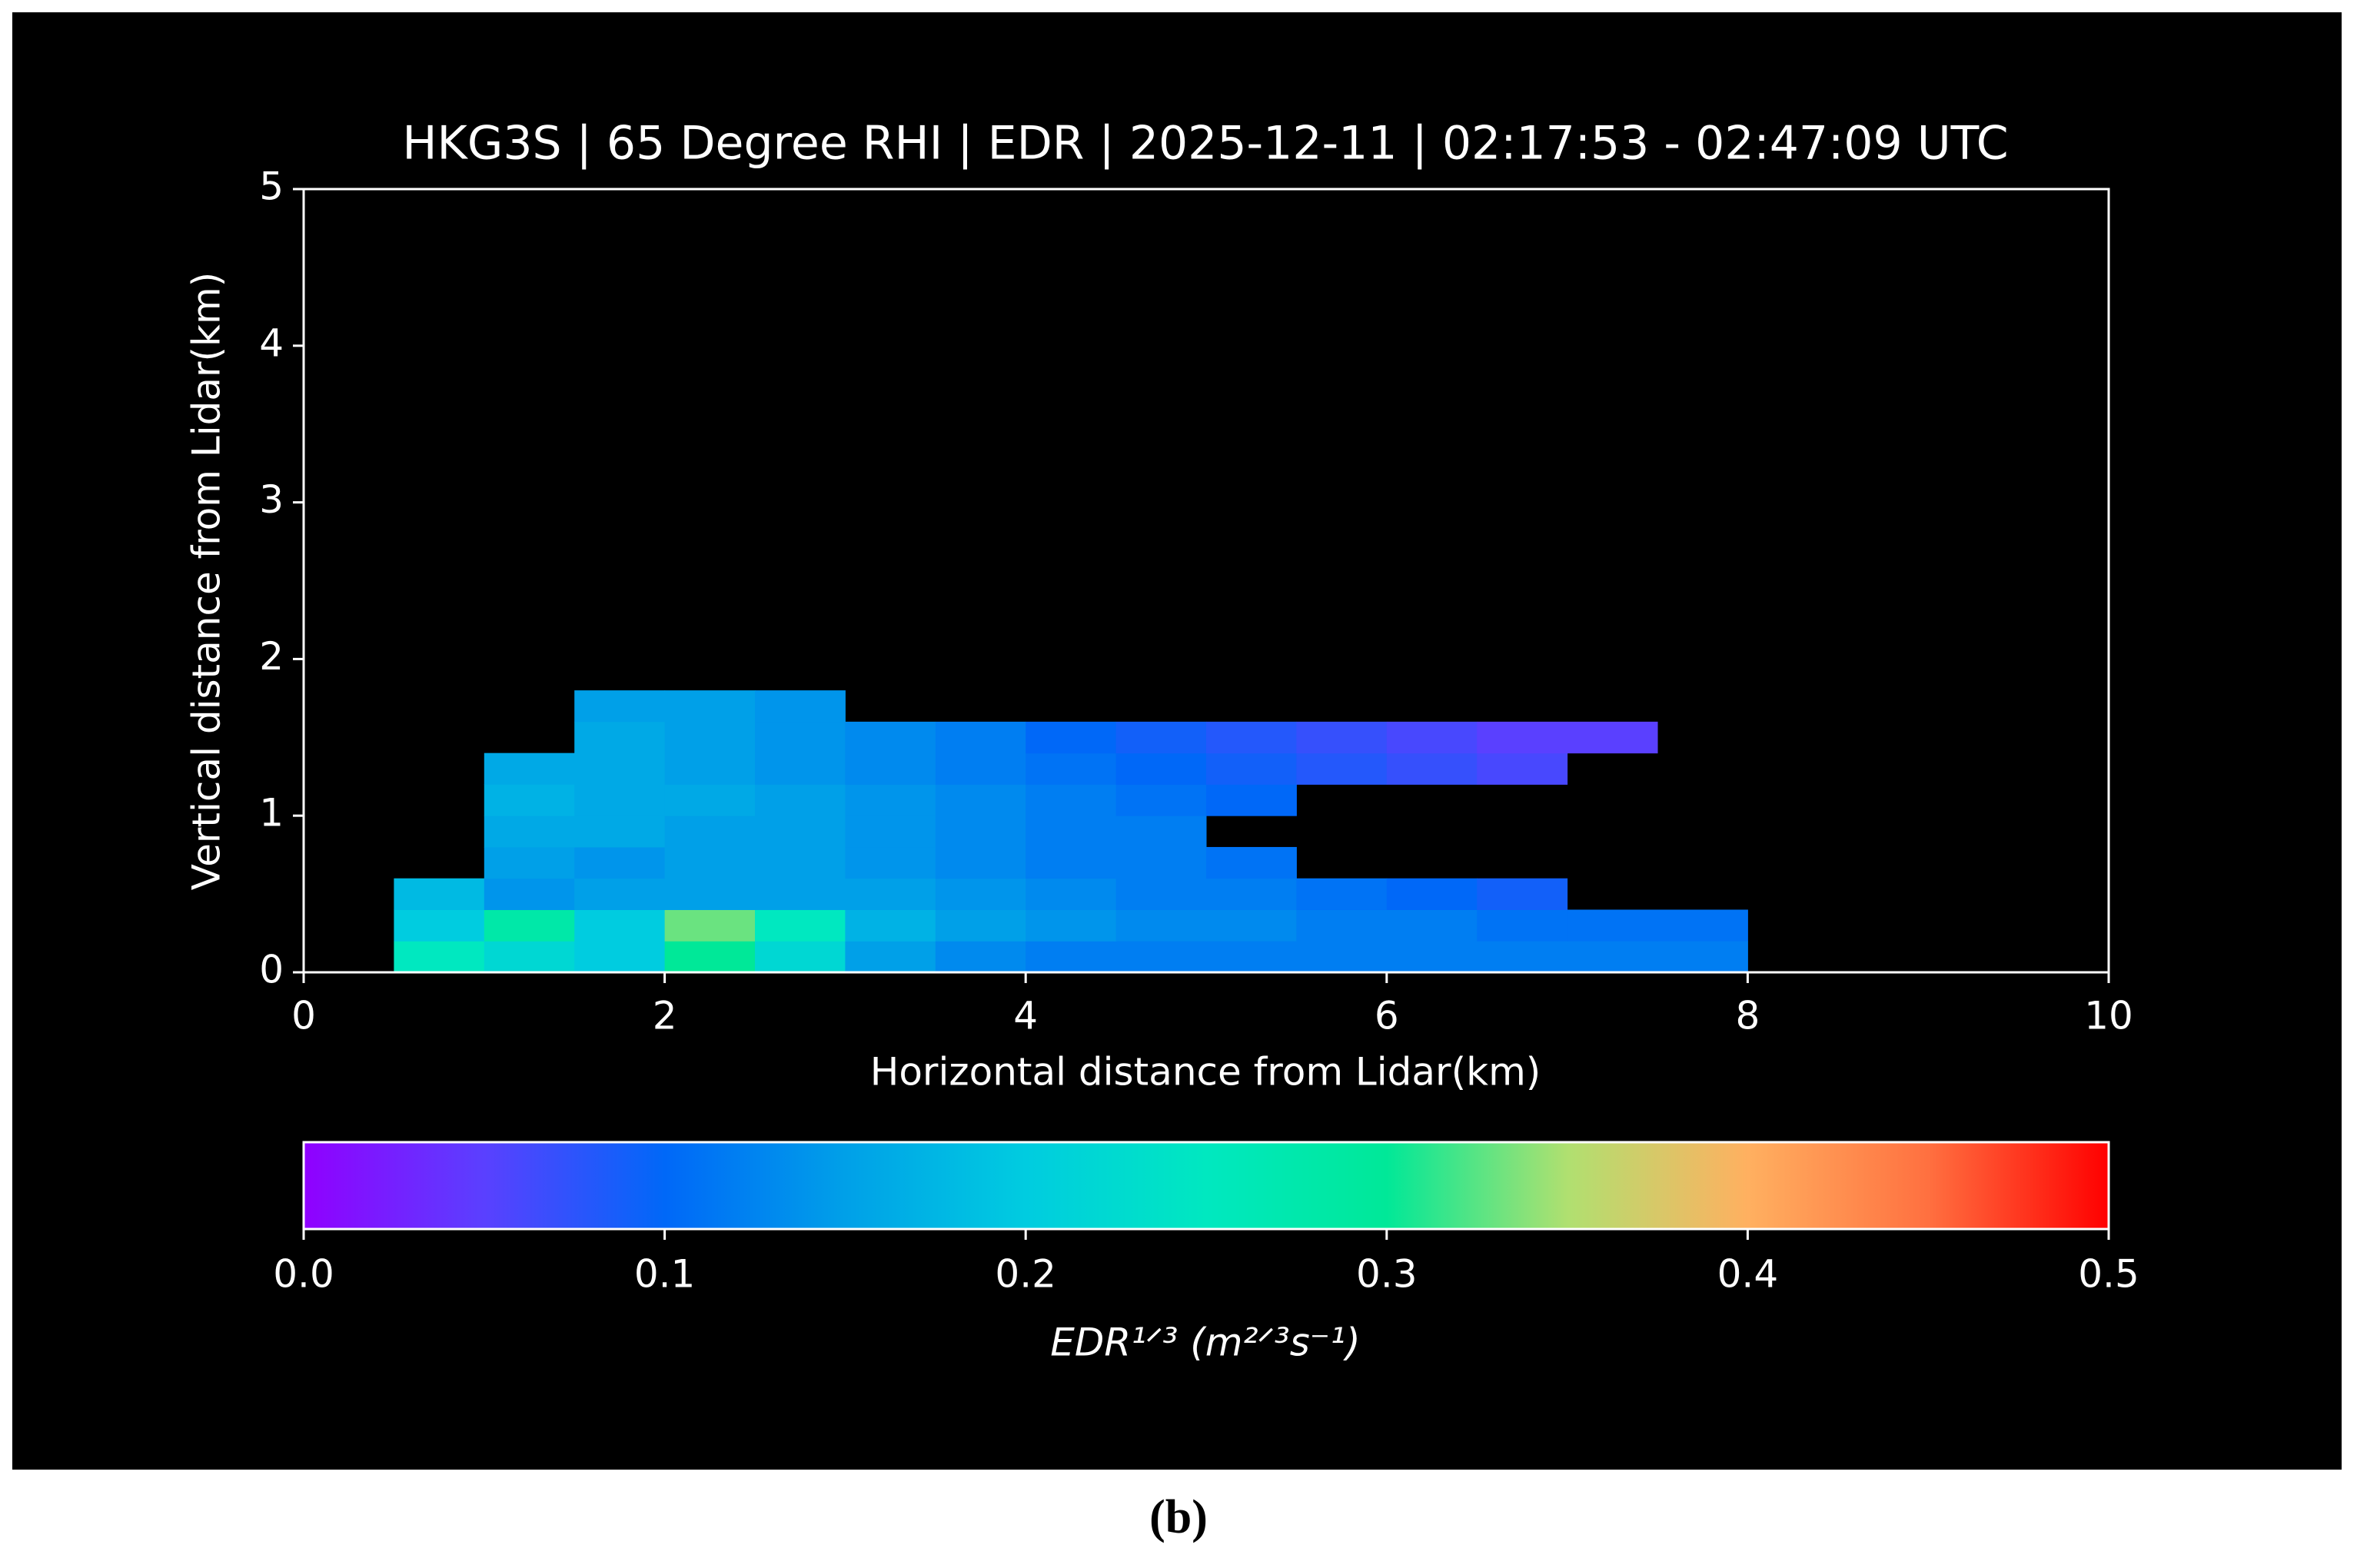 The image size is (2357, 1568). I want to click on y-tick-label: 2, so click(271, 656).